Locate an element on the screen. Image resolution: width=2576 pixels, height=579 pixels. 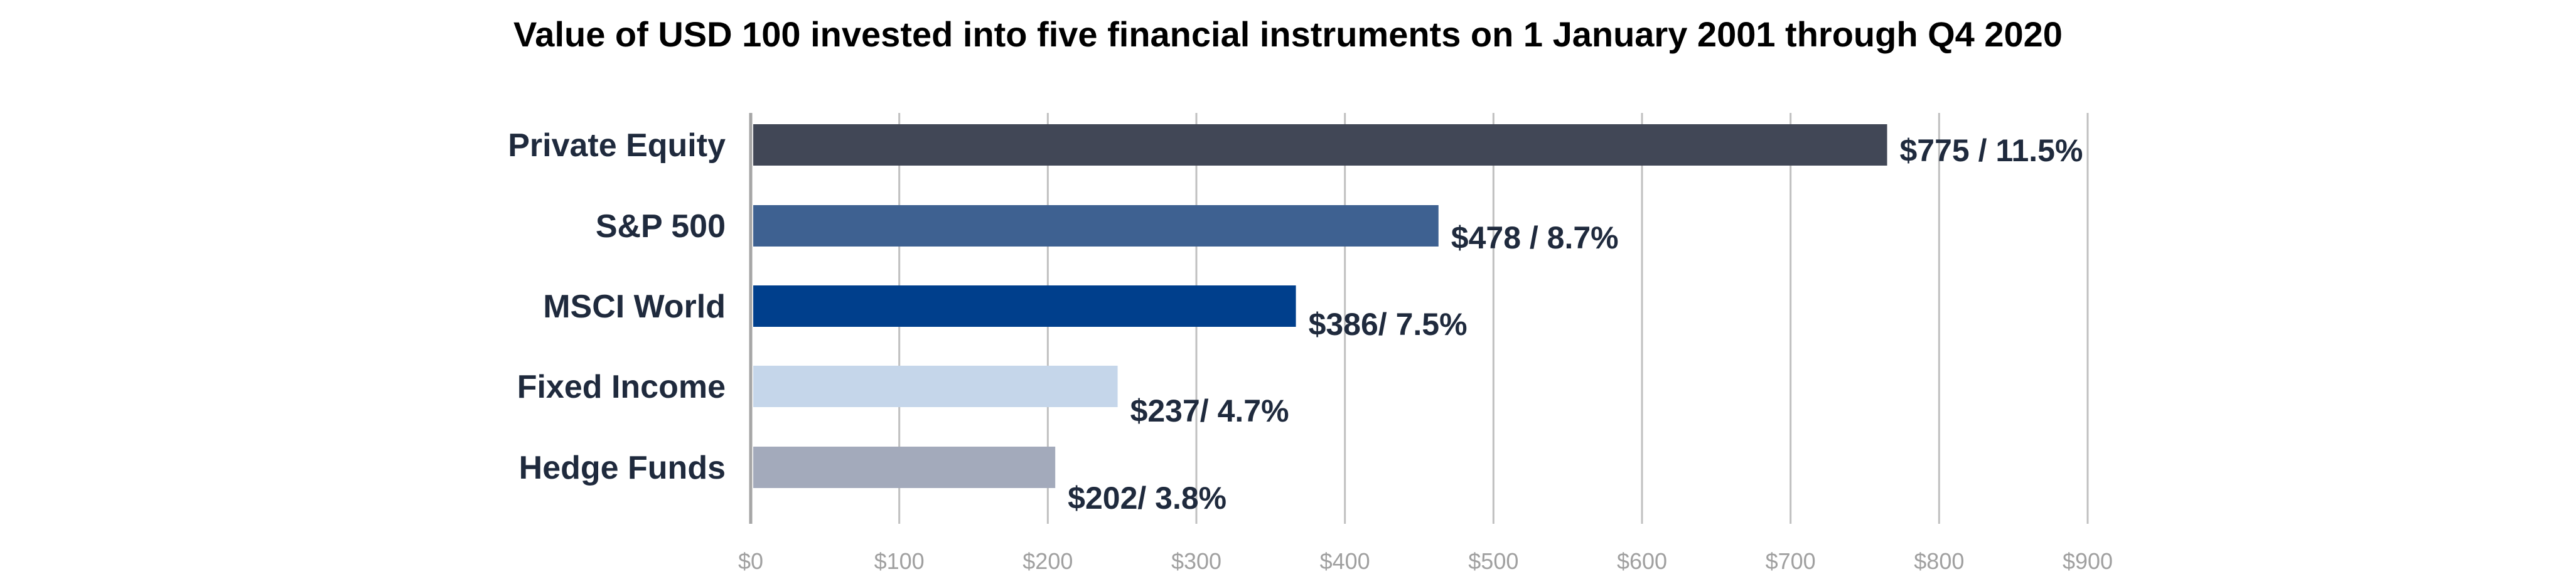
data-label: $202/ 3.8% is located at coordinates (1147, 498).